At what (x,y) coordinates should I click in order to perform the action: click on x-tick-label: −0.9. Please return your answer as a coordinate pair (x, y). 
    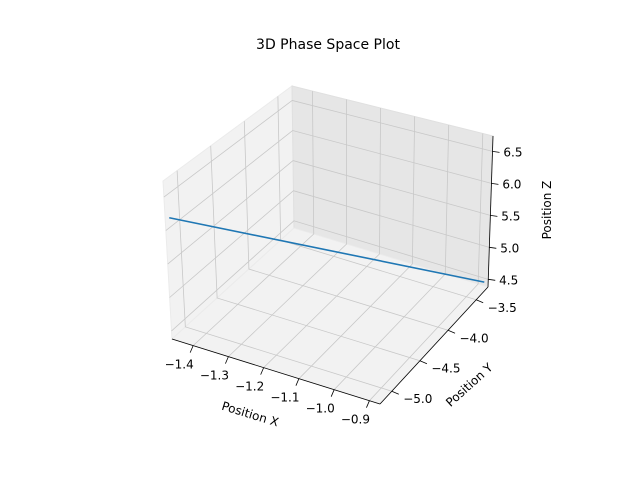
    Looking at the image, I should click on (355, 420).